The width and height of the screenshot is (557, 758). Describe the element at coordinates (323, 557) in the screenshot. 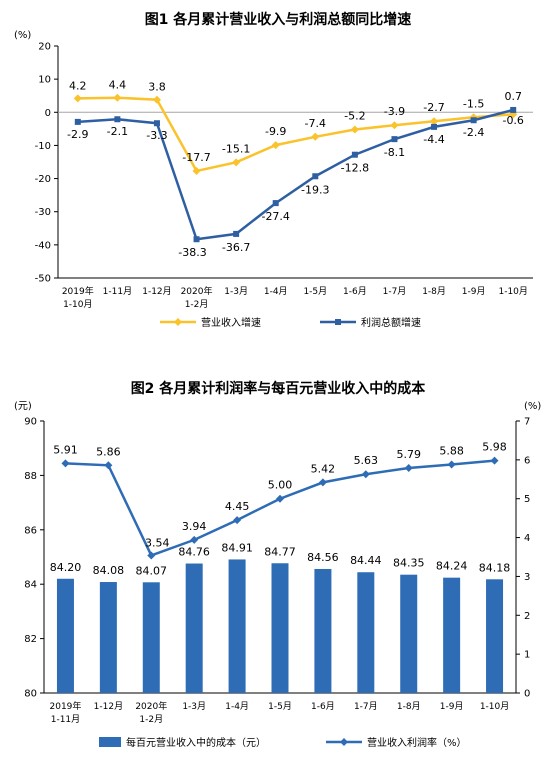

I see `chart2-bar-label: 84.56` at that location.